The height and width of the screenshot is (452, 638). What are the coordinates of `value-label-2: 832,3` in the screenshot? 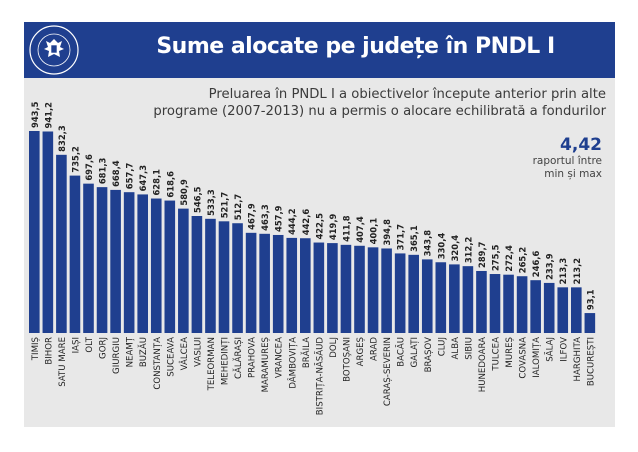 It's located at (62, 138).